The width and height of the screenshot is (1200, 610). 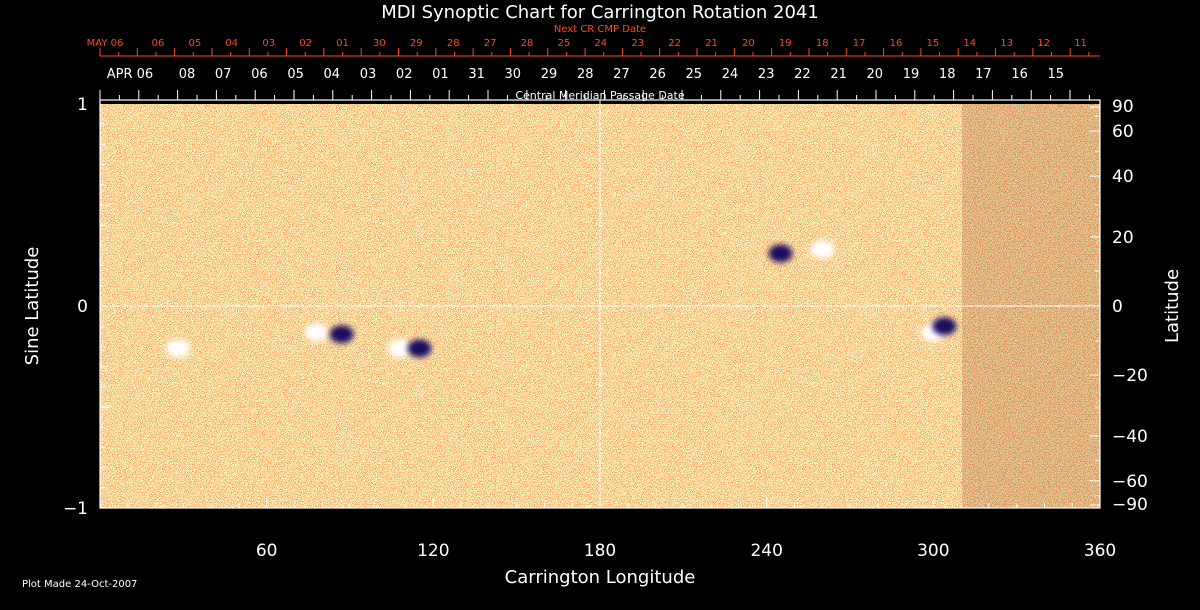 I want to click on next-cr-date: 15, so click(x=933, y=43).